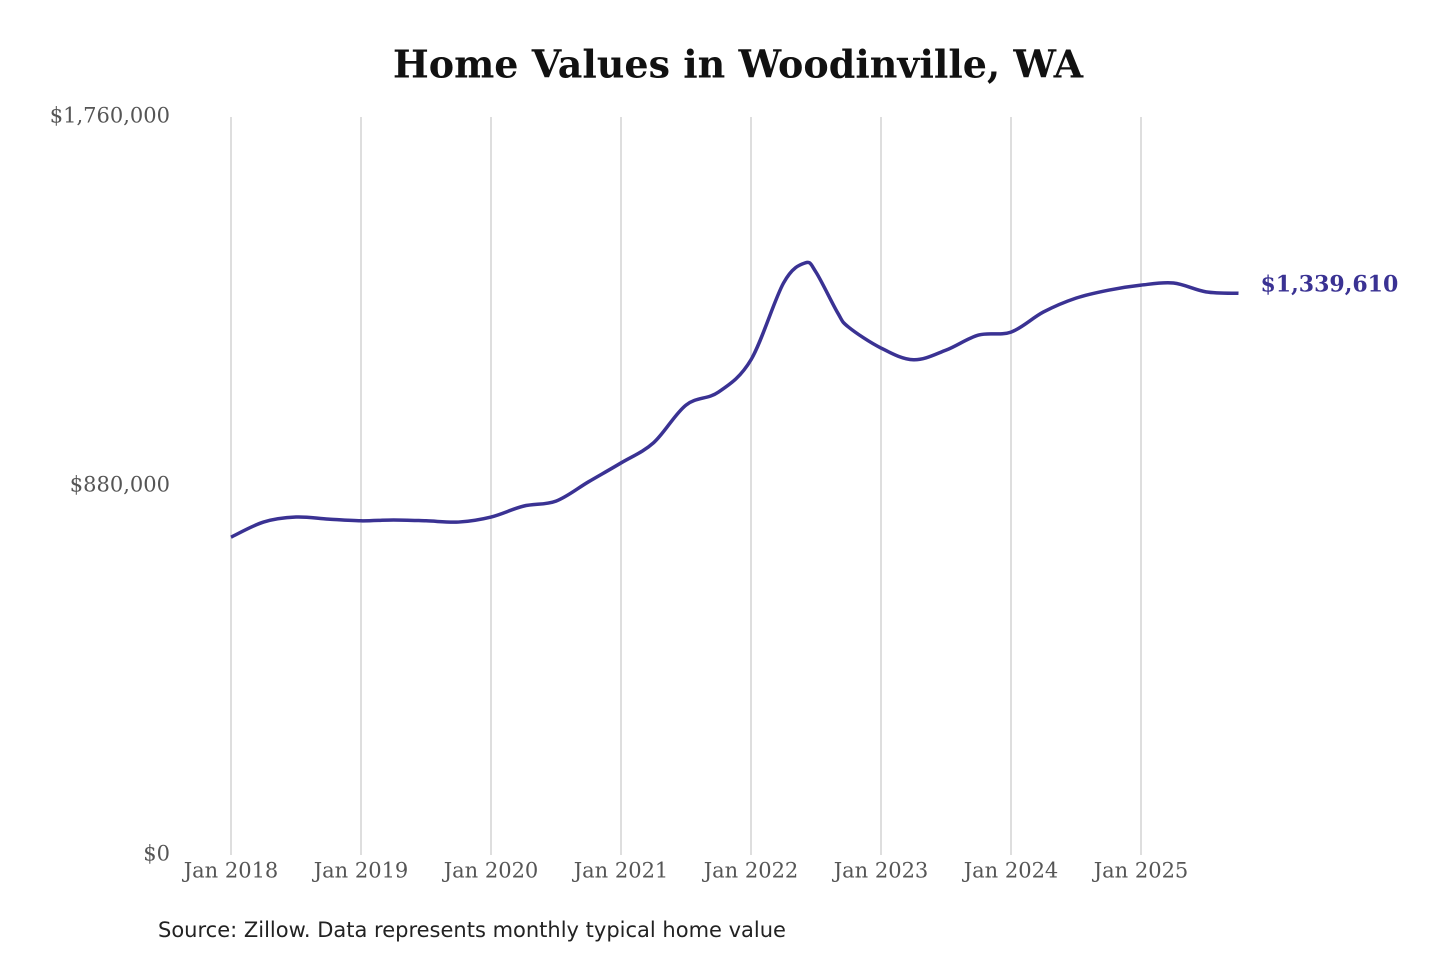 This screenshot has height=960, width=1440. I want to click on x-tick-label: Jan 2019, so click(360, 871).